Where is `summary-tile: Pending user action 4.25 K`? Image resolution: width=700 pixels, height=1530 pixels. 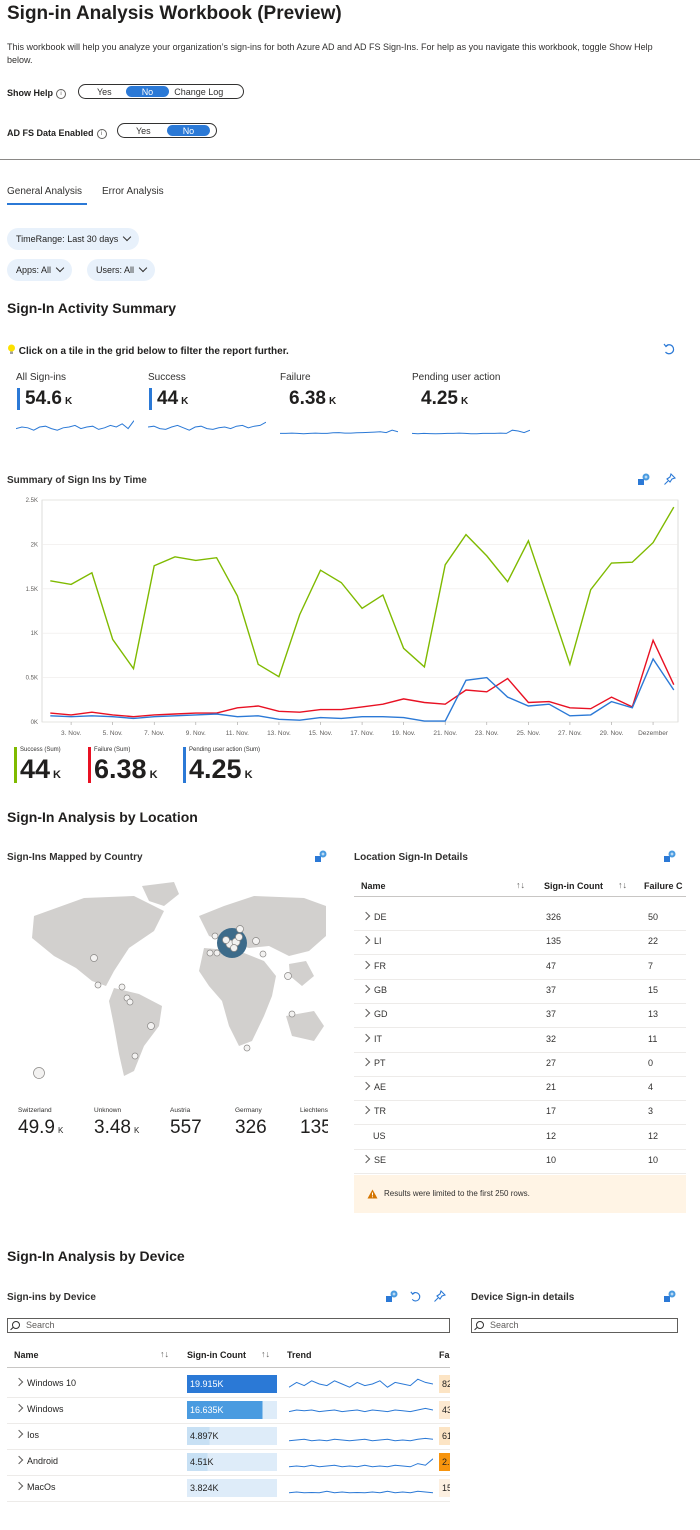
summary-tile: Pending user action 4.25 K is located at coordinates (473, 407).